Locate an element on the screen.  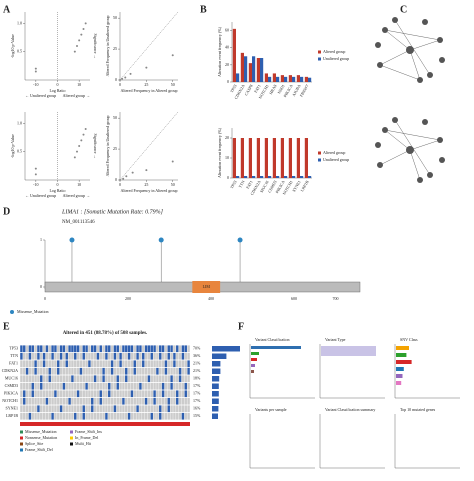
decor-bar is located at coordinates (399, 383).